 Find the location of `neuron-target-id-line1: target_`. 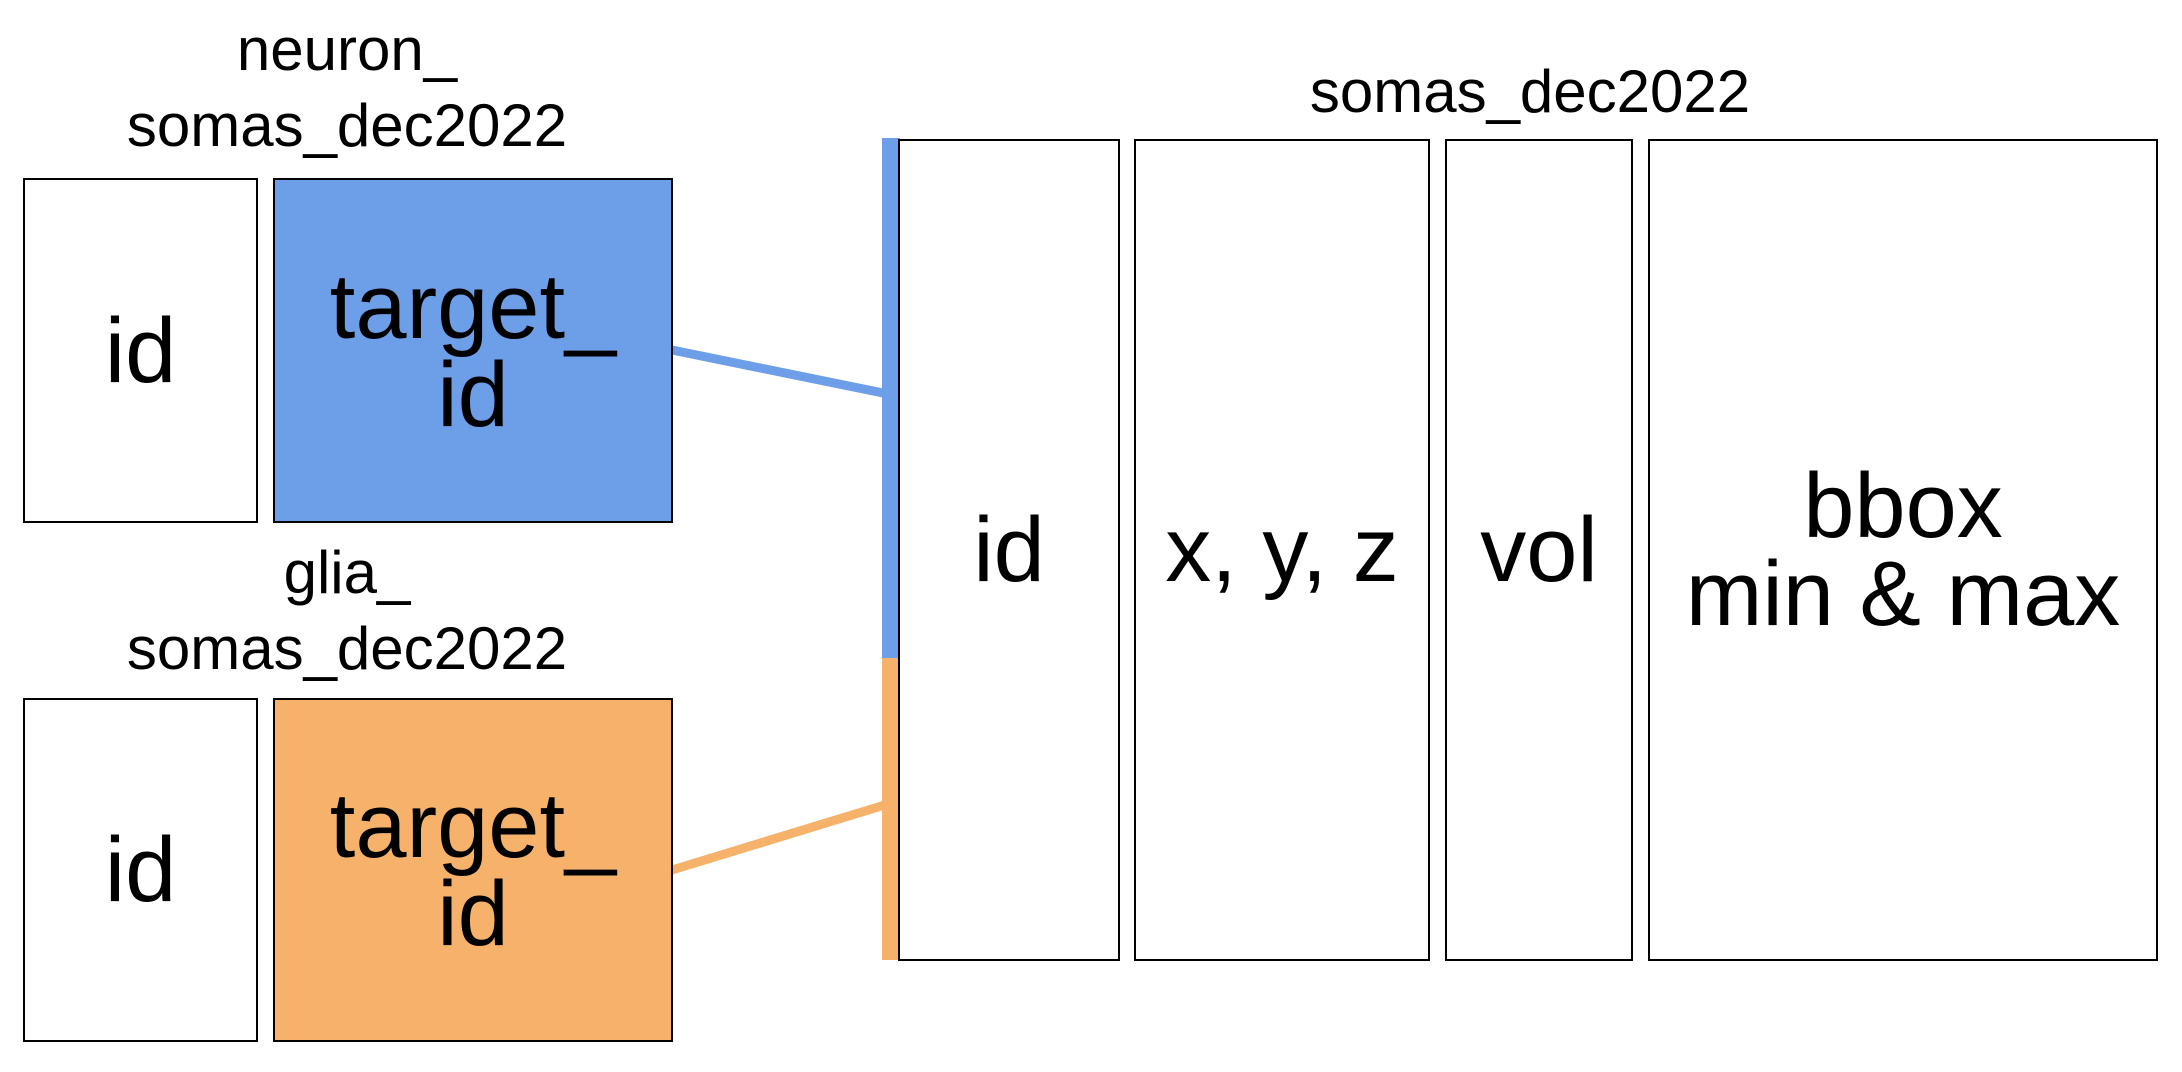

neuron-target-id-line1: target_ is located at coordinates (473, 306).